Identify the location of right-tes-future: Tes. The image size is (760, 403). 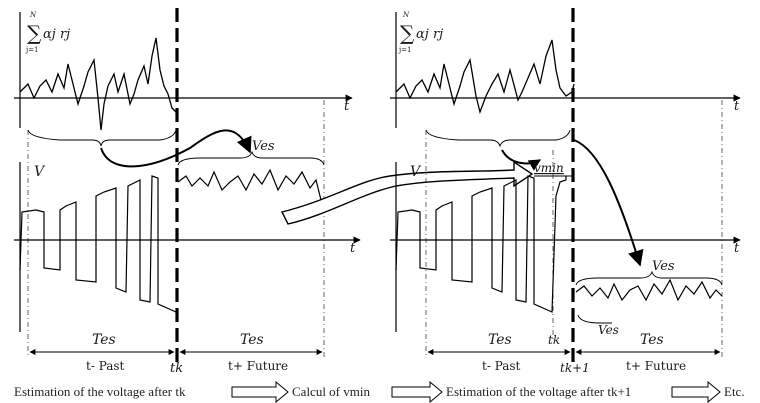
(652, 340).